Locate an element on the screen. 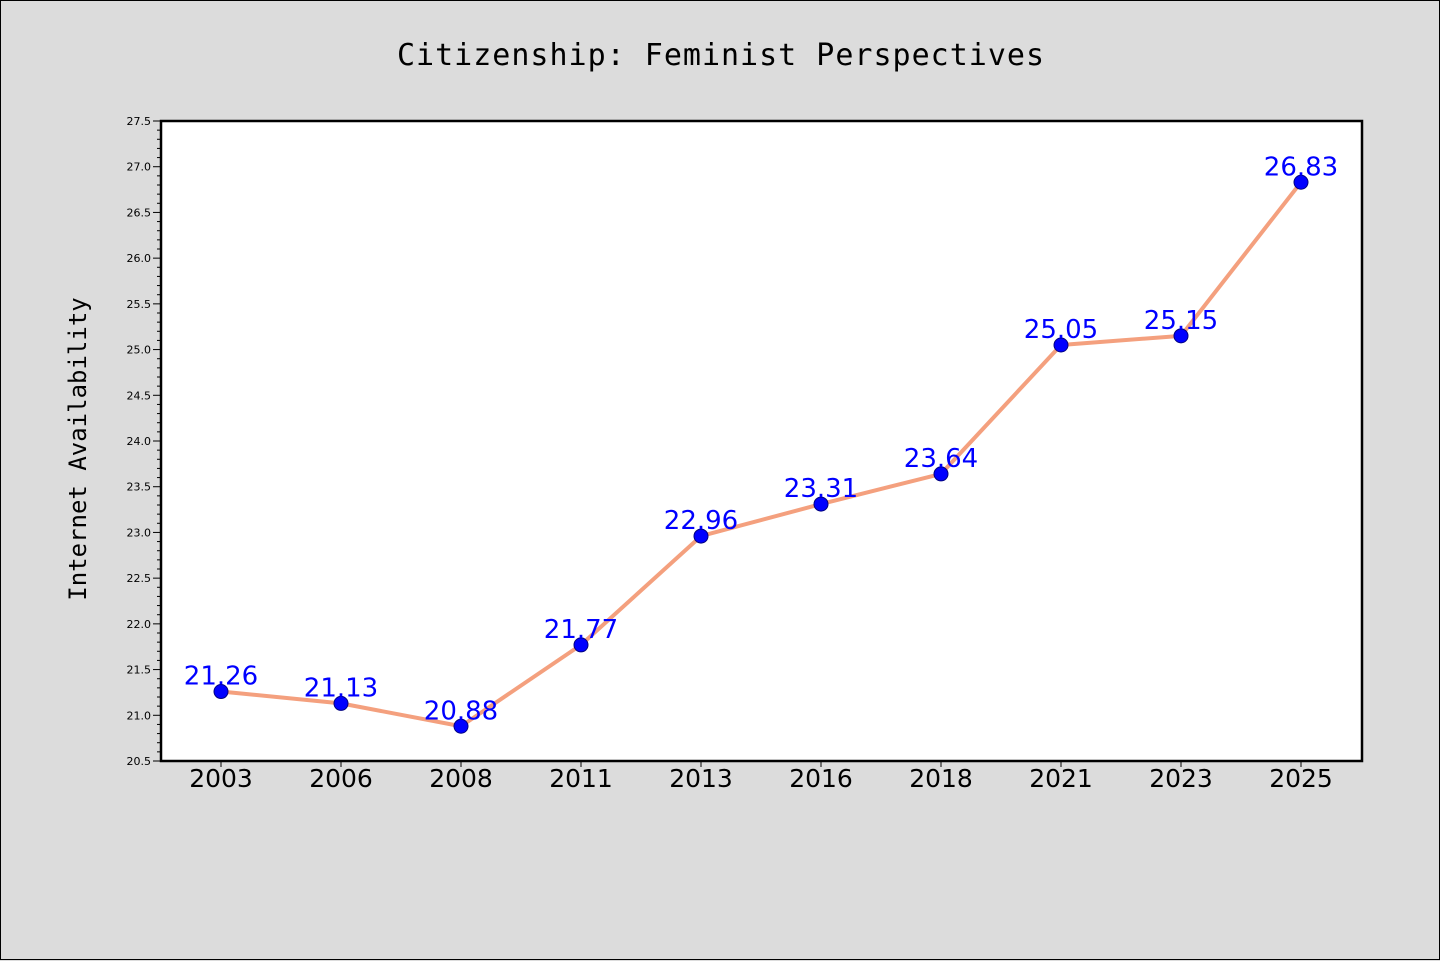 This screenshot has height=961, width=1440. y-tick-label: 21.5 is located at coordinates (139, 670).